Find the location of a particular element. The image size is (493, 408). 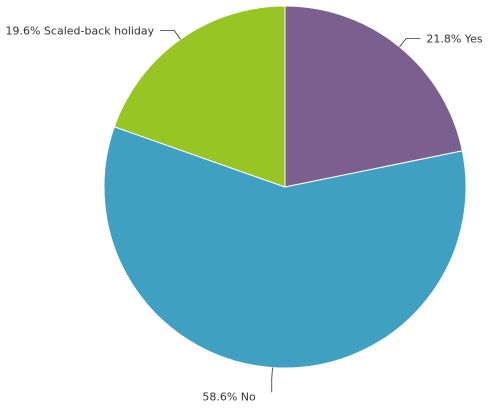

slice-label-yes: 21.8% Yes is located at coordinates (454, 38).